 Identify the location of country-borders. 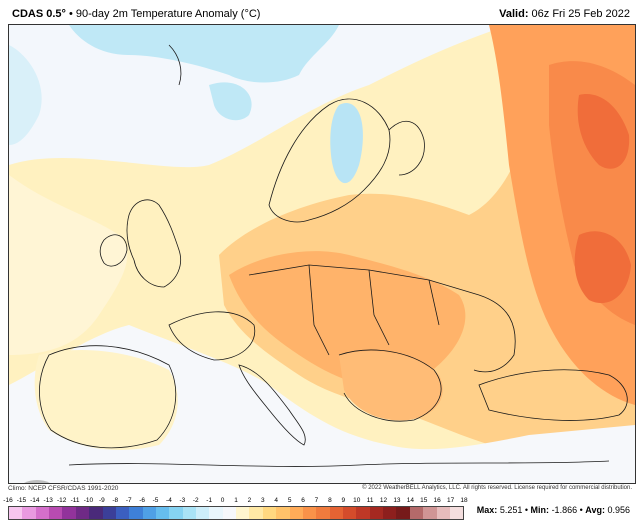
(374, 310).